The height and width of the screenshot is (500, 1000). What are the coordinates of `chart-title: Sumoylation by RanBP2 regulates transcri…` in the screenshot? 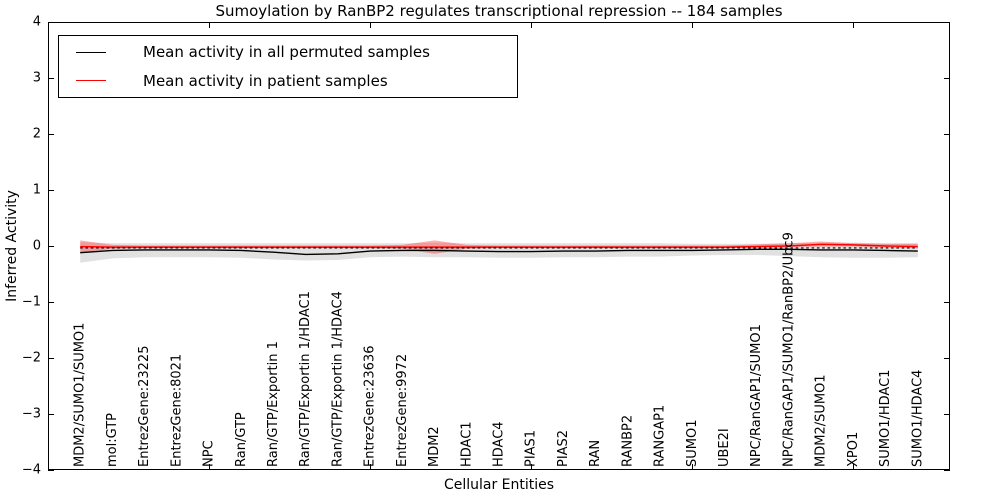 It's located at (499, 11).